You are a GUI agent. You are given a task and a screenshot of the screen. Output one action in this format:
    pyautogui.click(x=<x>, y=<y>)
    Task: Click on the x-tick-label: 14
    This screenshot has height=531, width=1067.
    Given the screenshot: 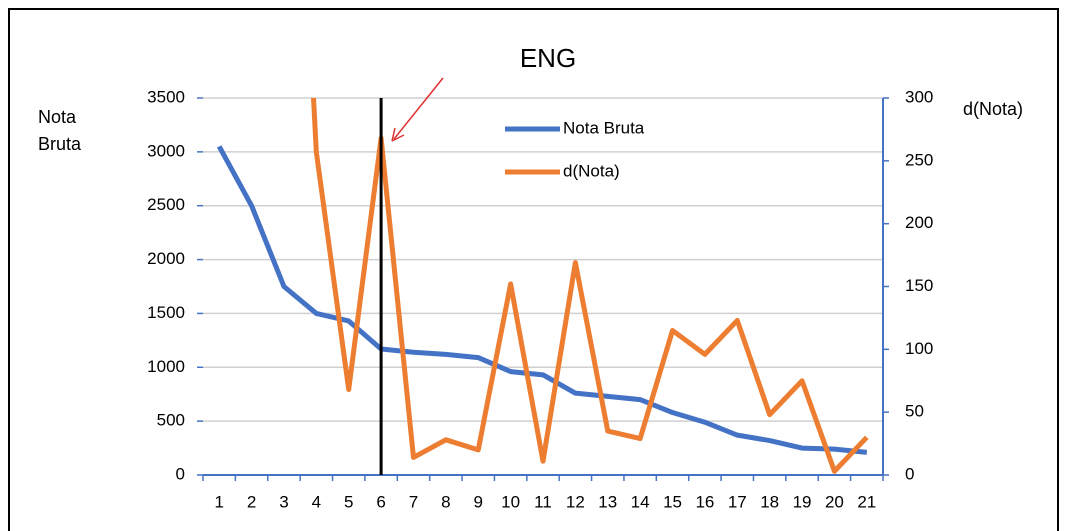 What is the action you would take?
    pyautogui.click(x=640, y=501)
    